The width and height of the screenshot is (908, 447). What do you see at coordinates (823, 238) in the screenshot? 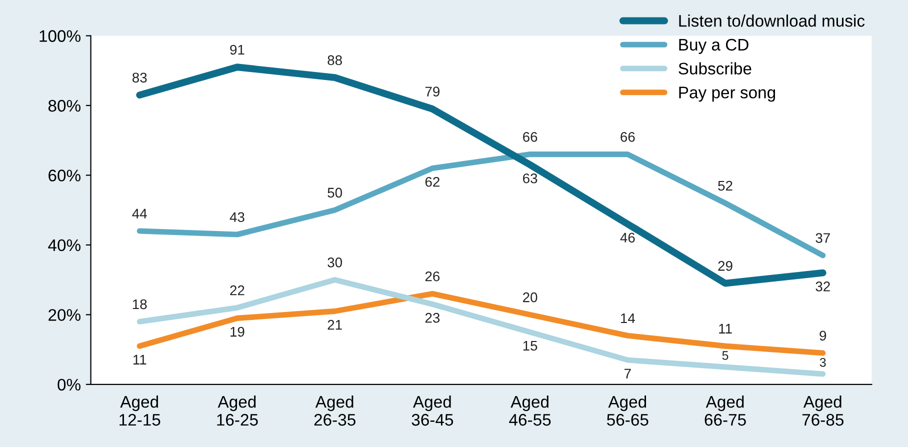
I see `data-label: 37` at bounding box center [823, 238].